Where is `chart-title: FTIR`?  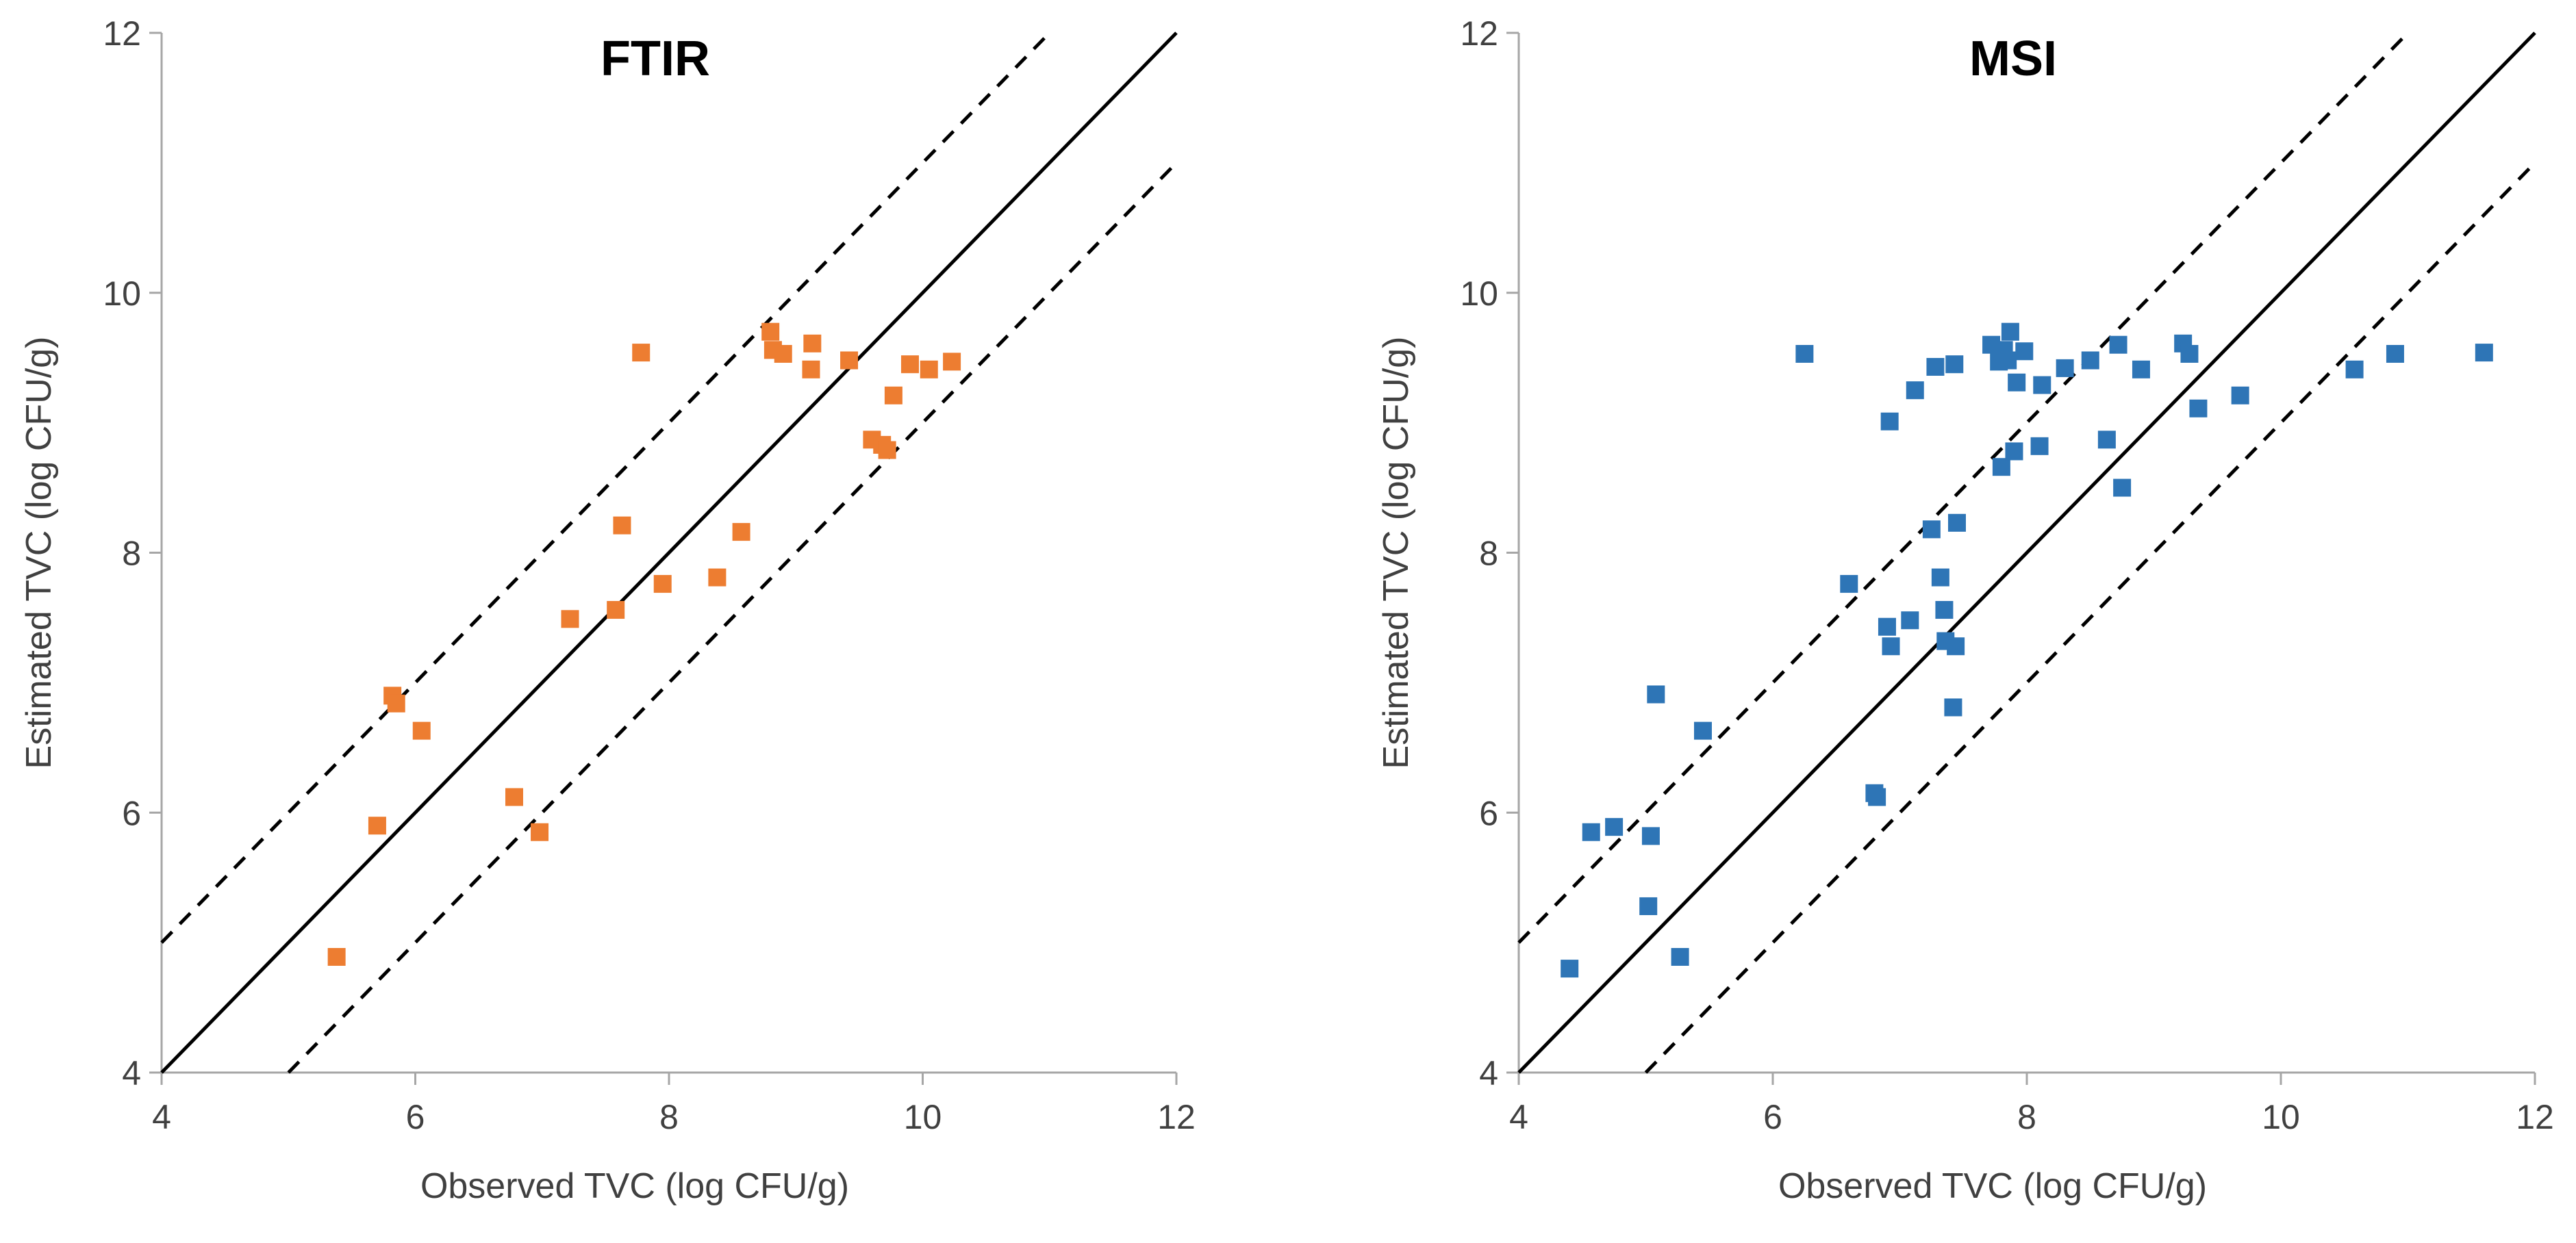 chart-title: FTIR is located at coordinates (655, 59).